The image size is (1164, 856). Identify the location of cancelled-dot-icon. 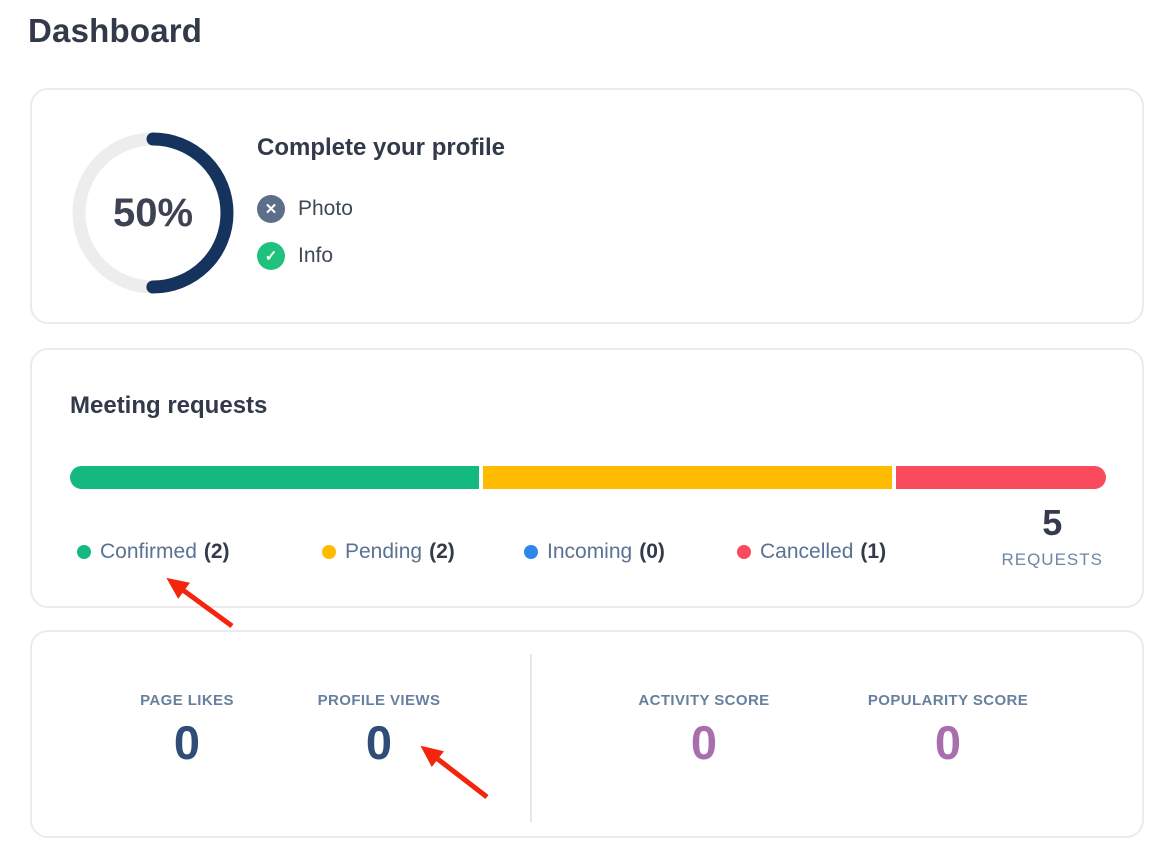
(744, 552).